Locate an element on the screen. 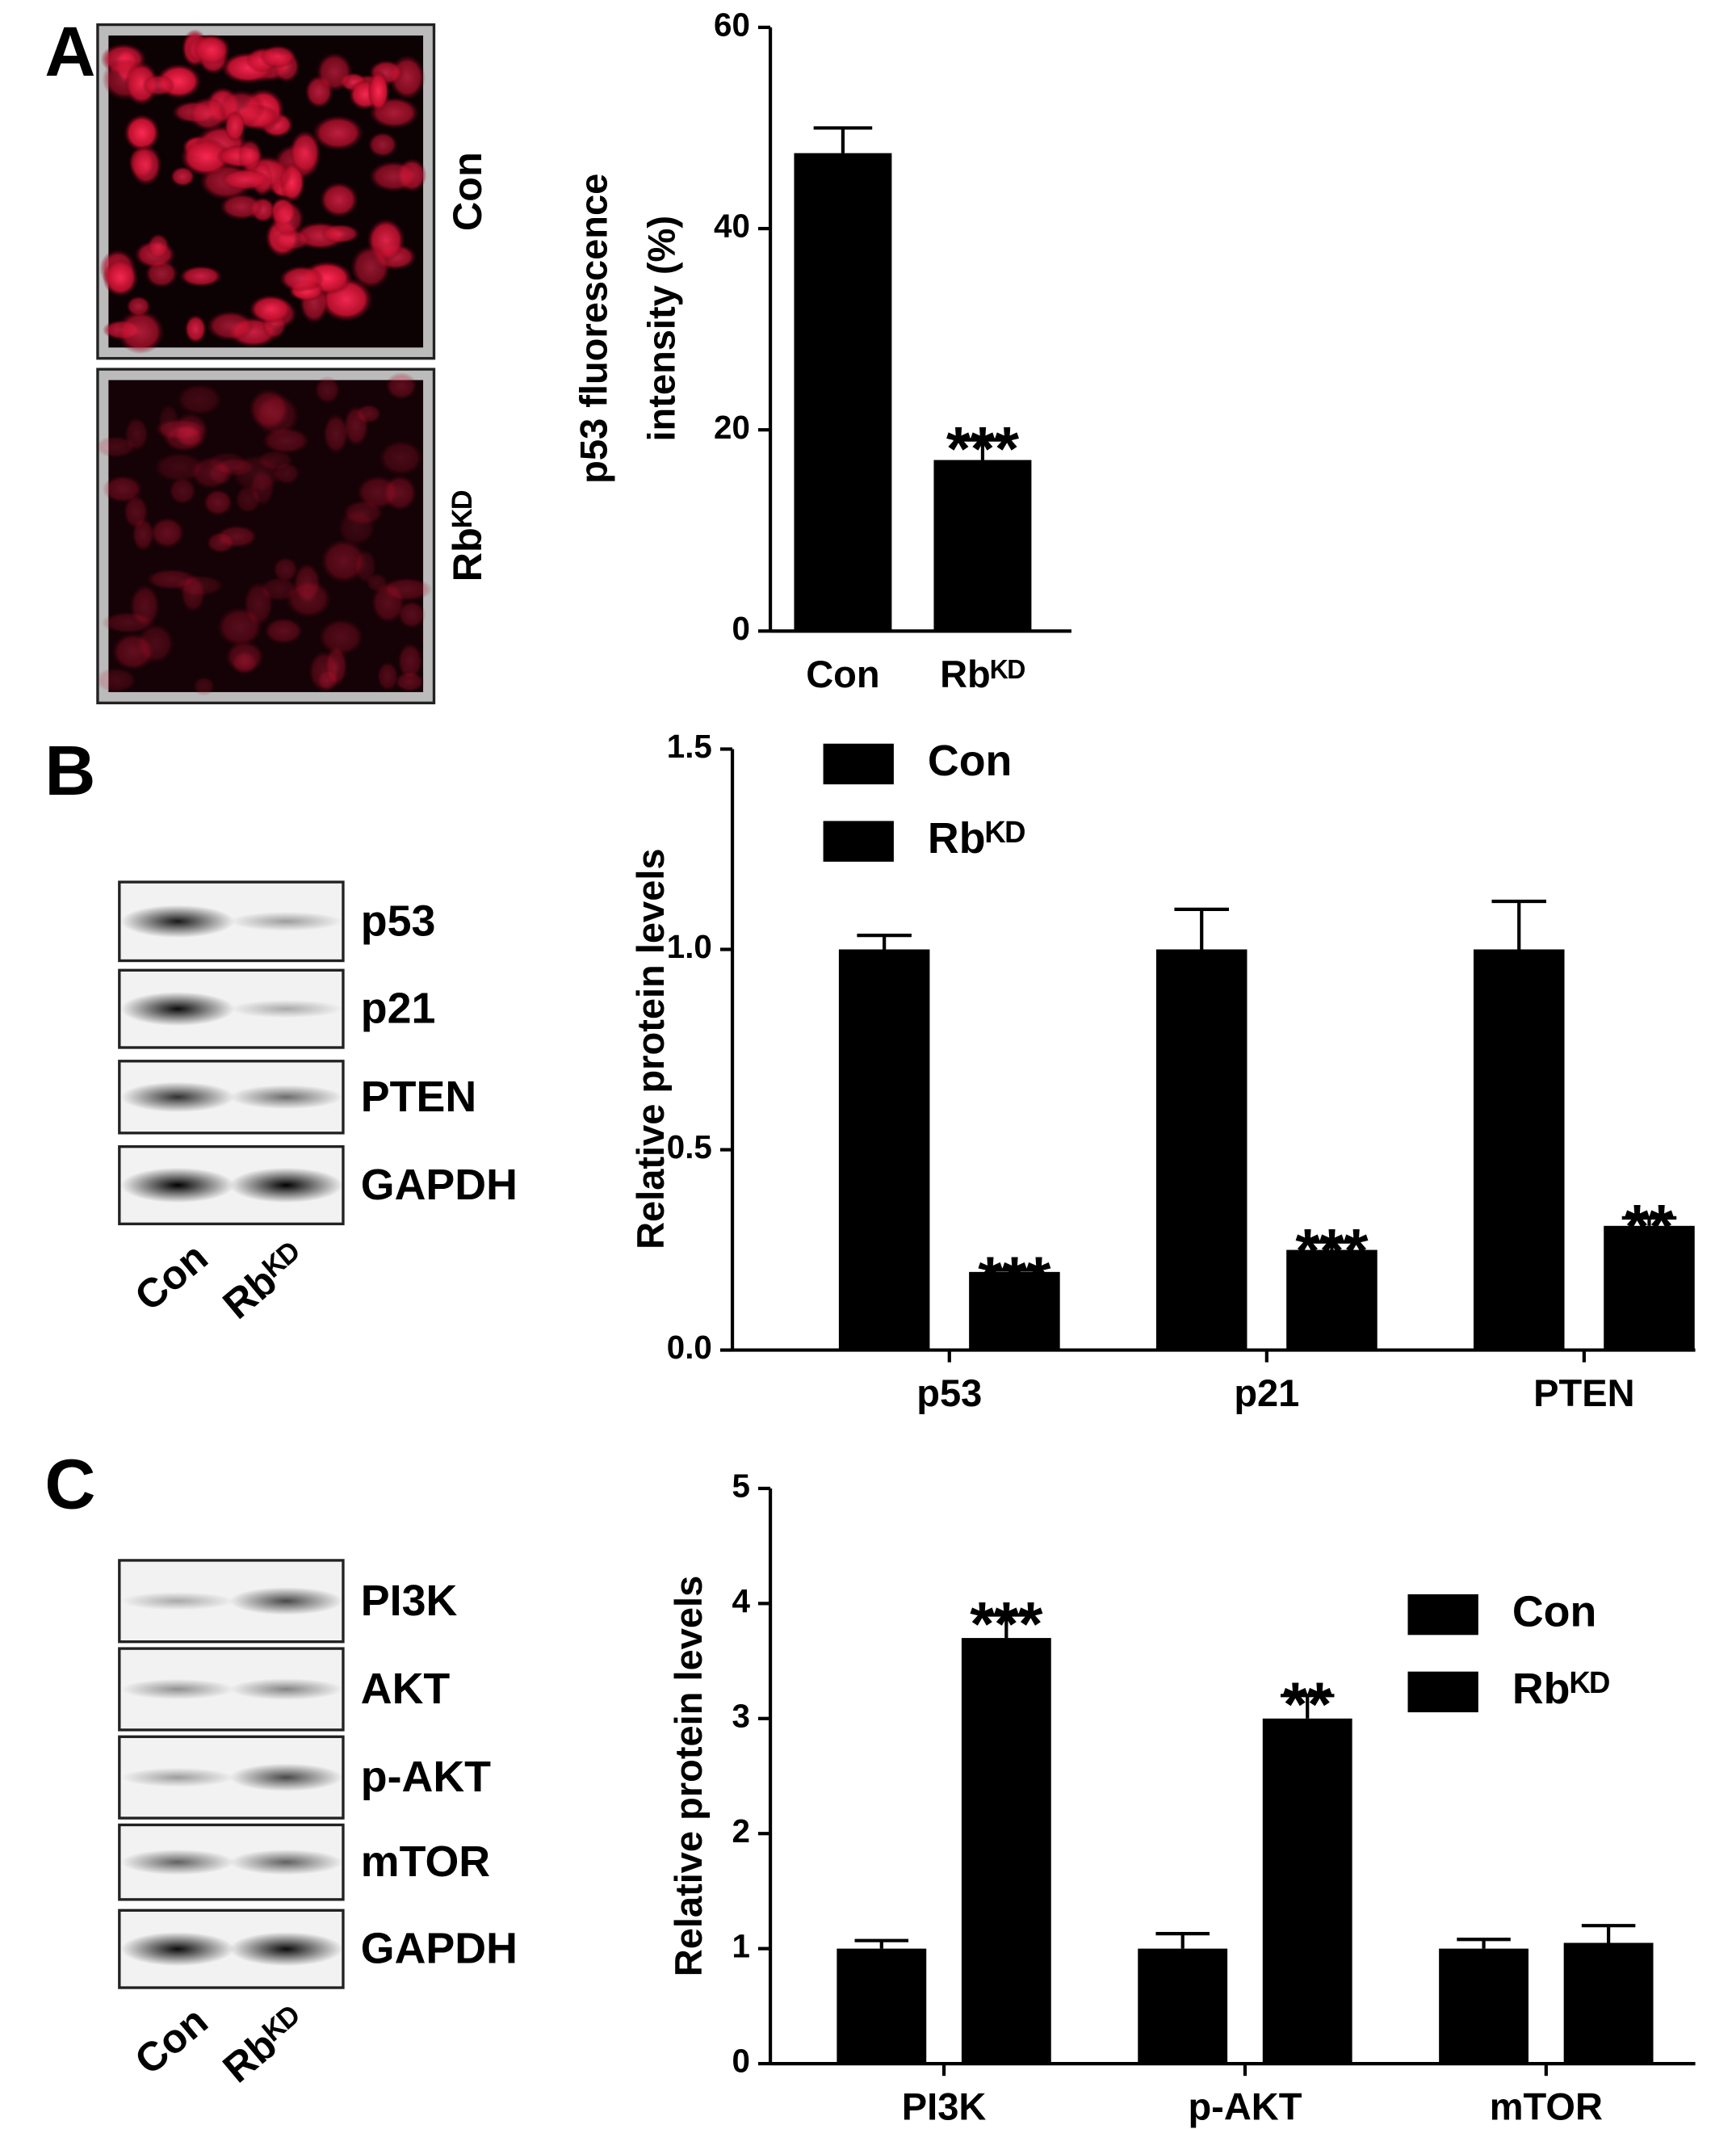 This screenshot has width=1736, height=2129. y-tick-label: 1 is located at coordinates (740, 1946).